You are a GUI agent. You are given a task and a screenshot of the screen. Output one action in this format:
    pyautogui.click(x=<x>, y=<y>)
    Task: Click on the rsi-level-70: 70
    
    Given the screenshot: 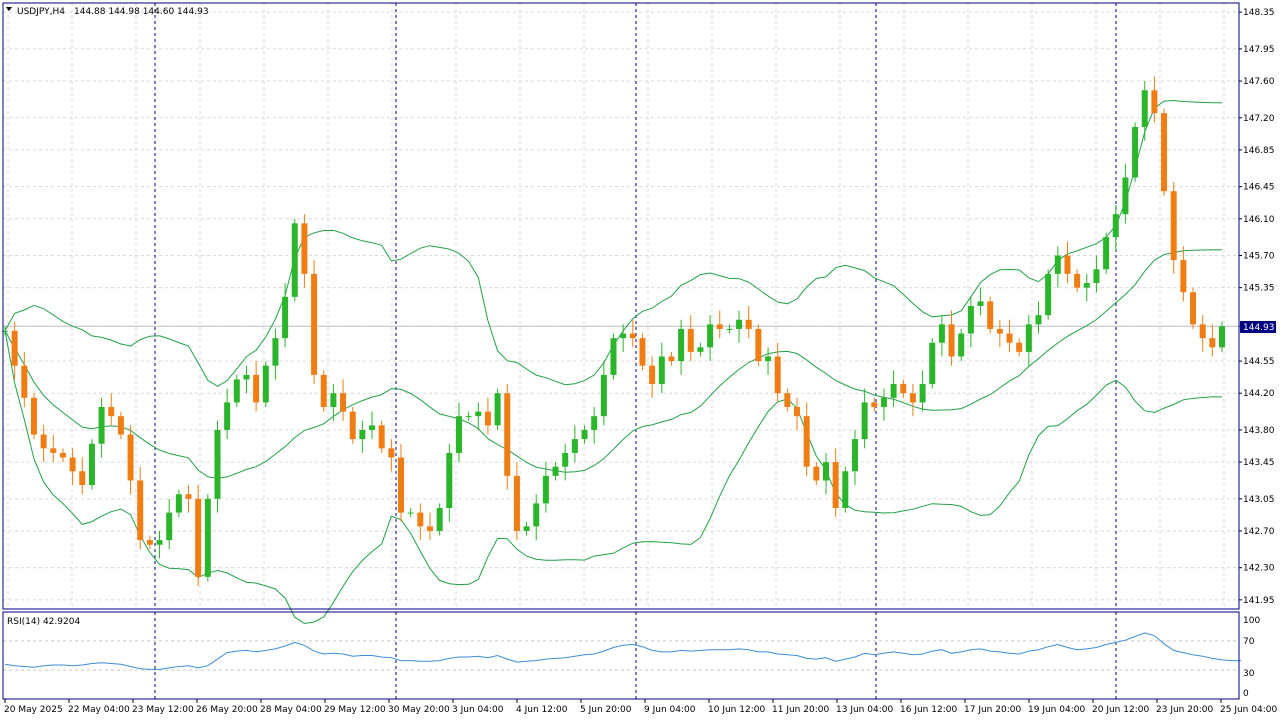 What is the action you would take?
    pyautogui.click(x=1249, y=642)
    